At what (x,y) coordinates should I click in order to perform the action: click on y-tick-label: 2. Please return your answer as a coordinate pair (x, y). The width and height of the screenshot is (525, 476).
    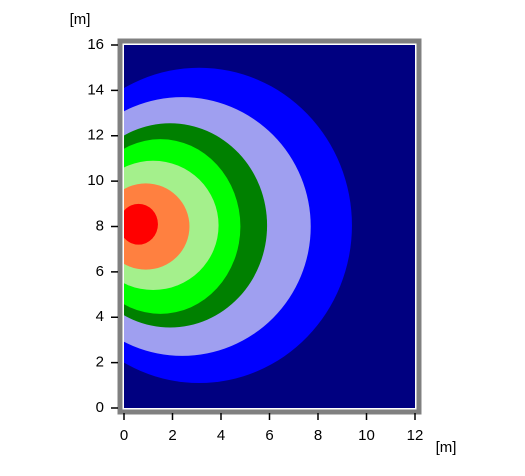
    Looking at the image, I should click on (100, 362).